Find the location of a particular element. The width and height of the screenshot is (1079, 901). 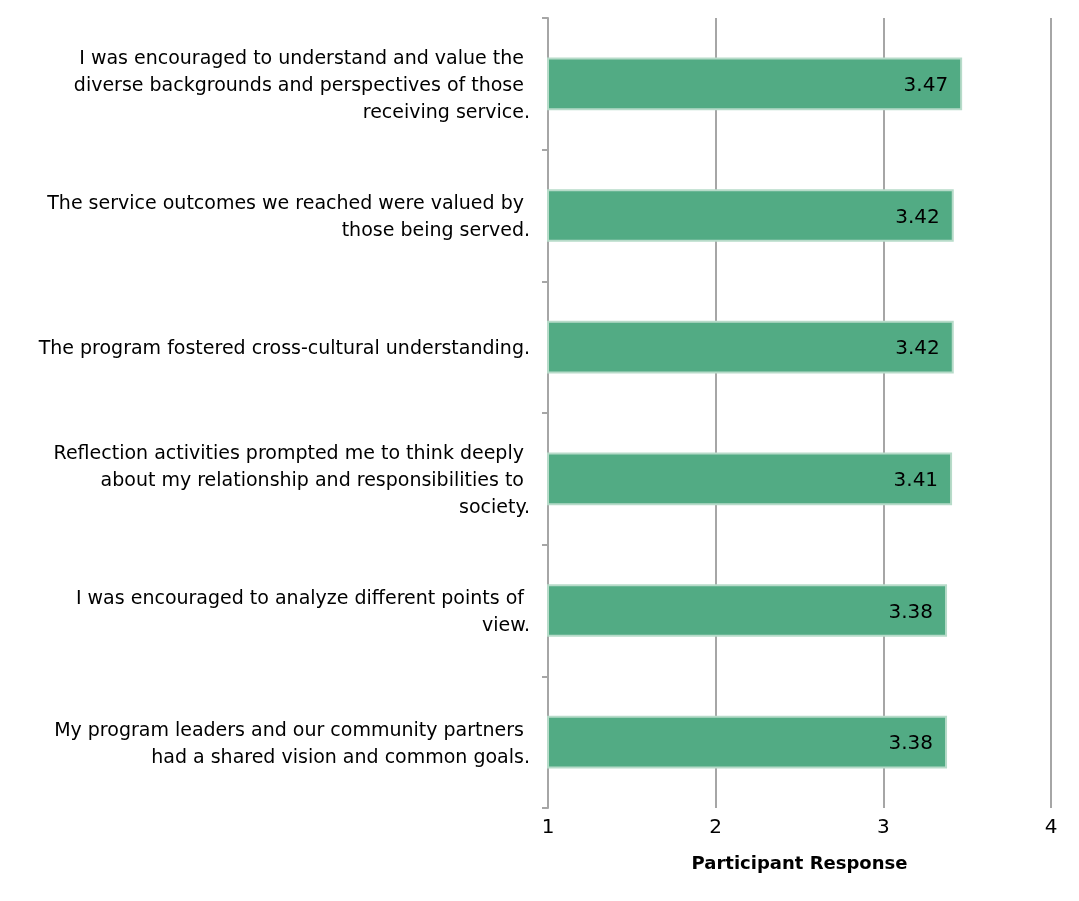

y-tick-label: The service outcomes we reached were valued by those being served. is located at coordinates (288, 215).